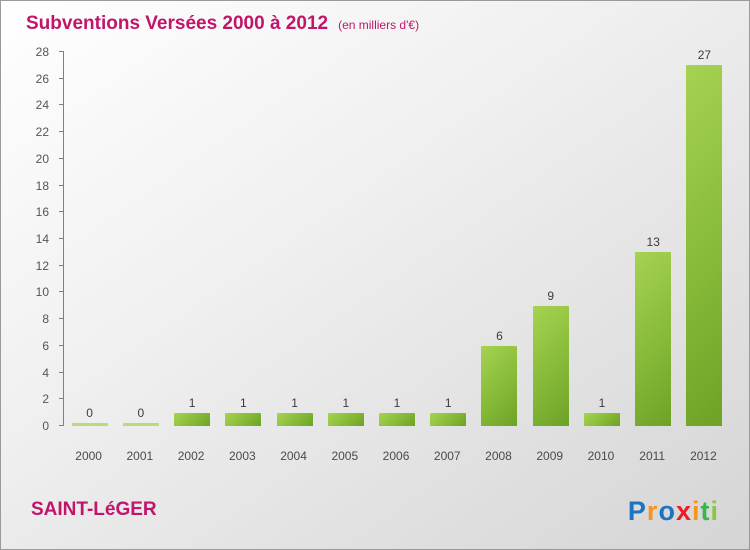  Describe the element at coordinates (705, 511) in the screenshot. I see `logo-letter: t` at that location.